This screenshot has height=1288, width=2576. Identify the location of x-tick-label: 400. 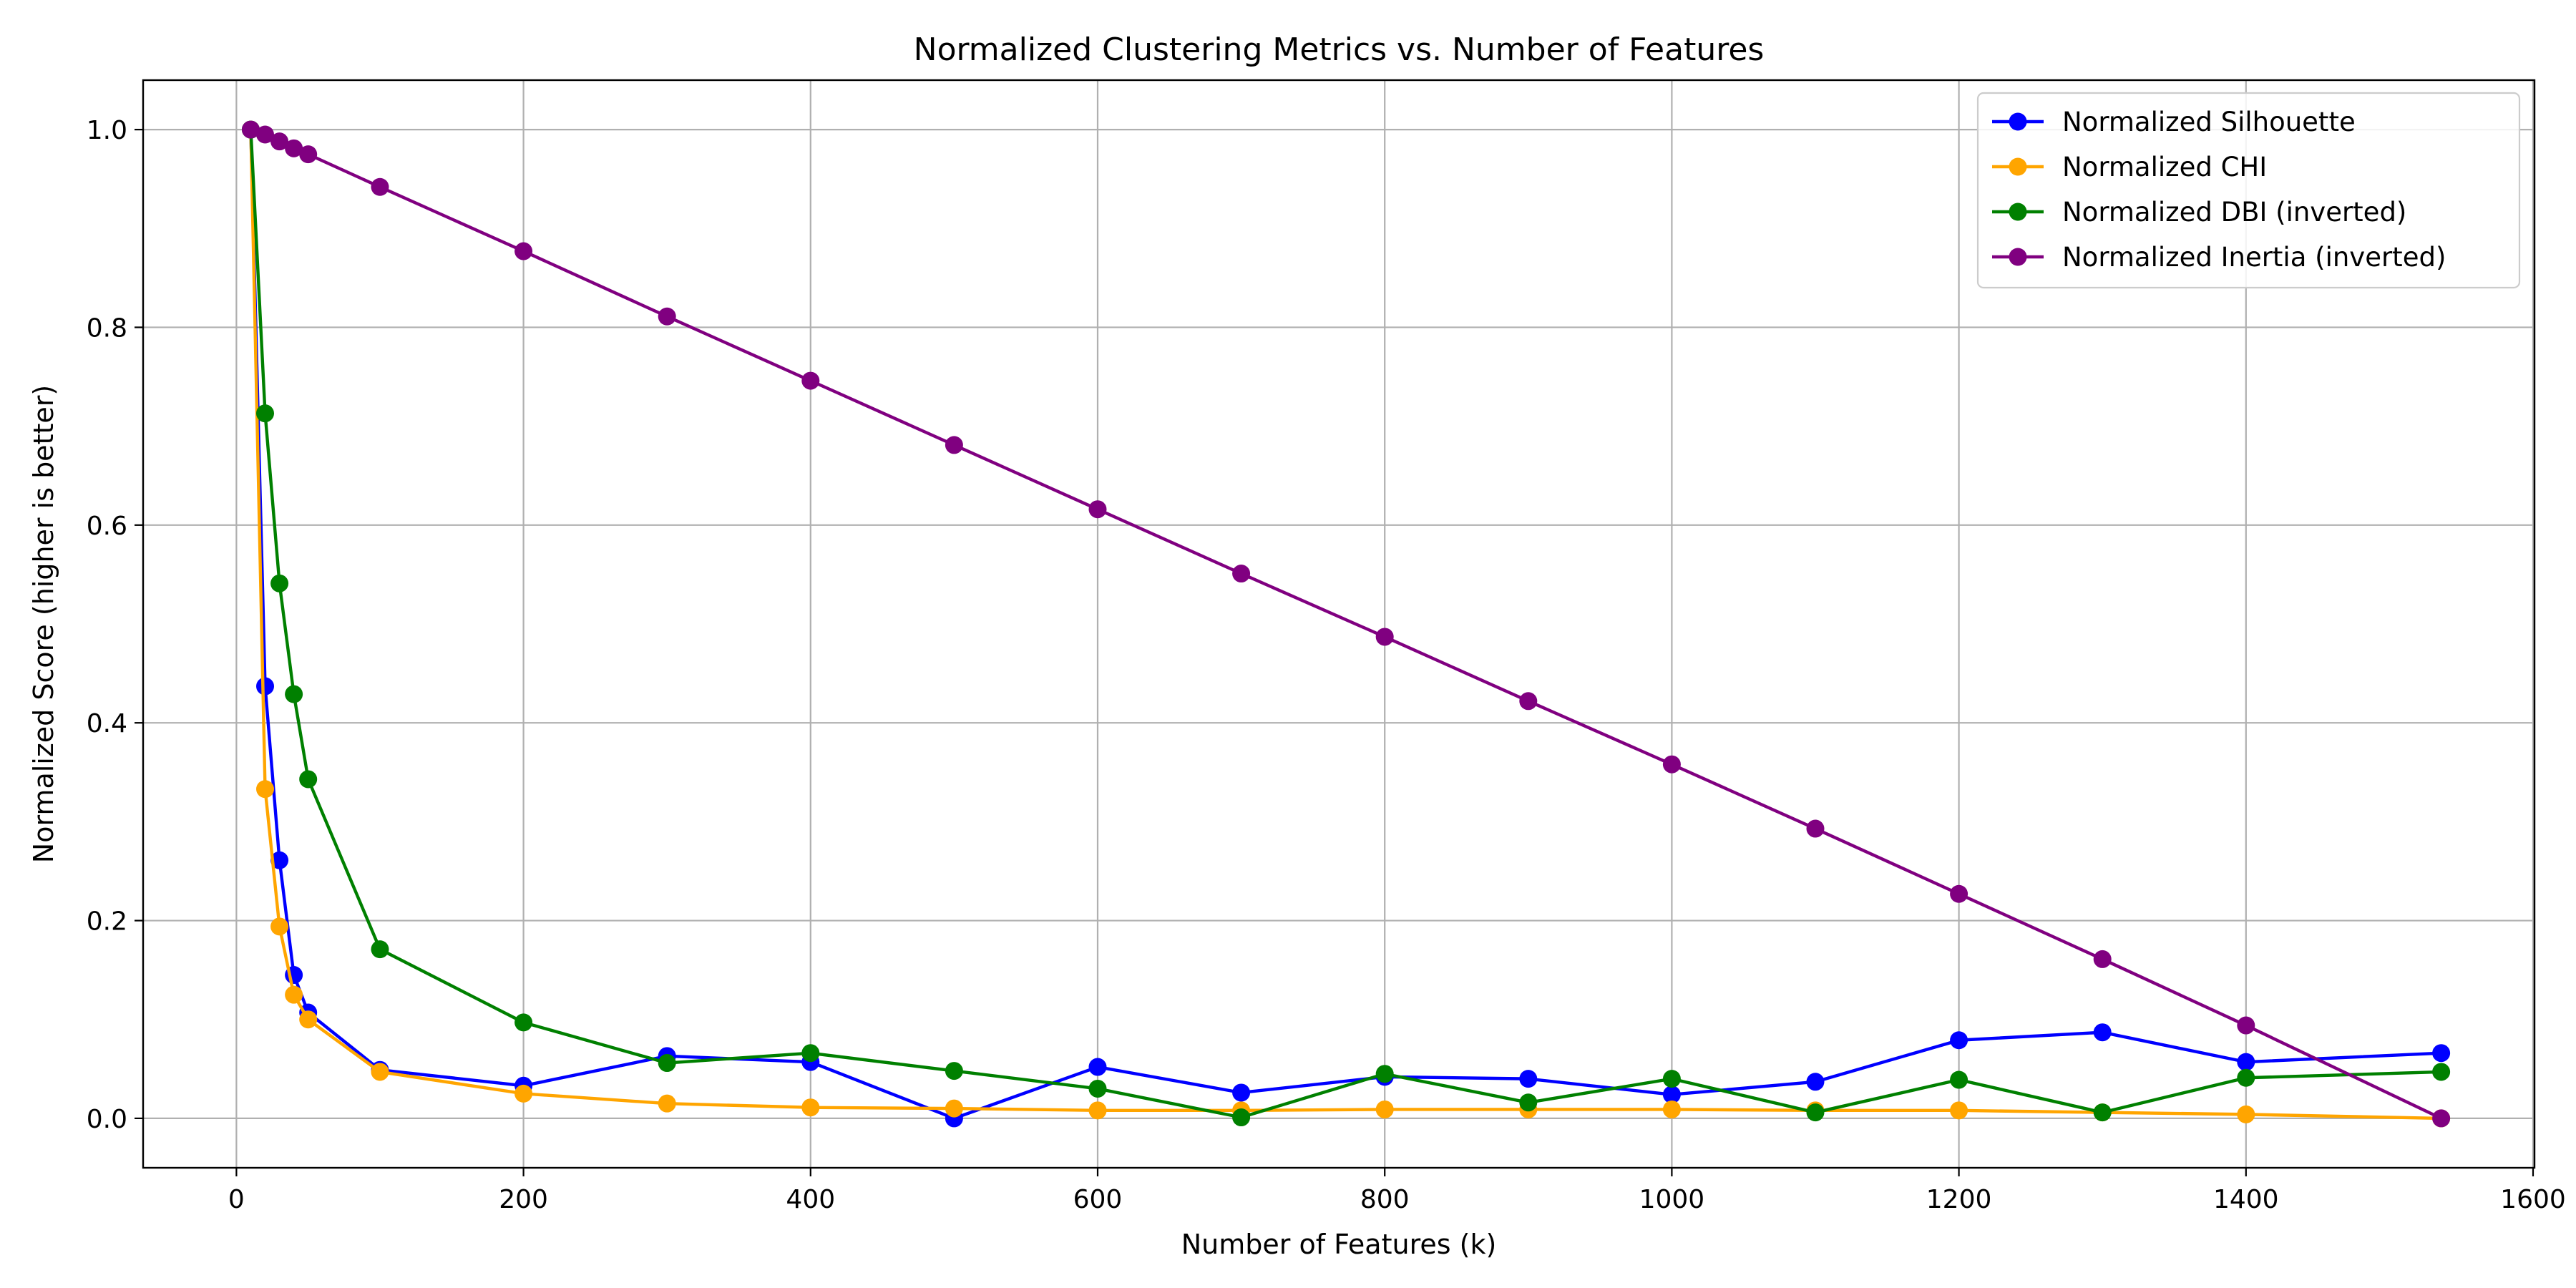
(810, 1199).